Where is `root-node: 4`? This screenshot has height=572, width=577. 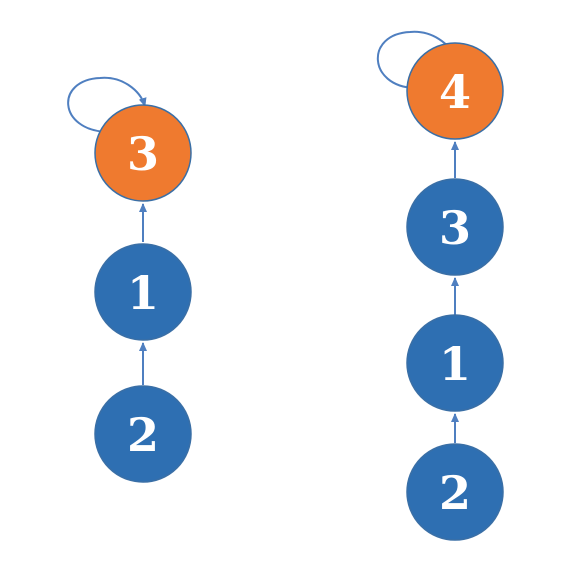
root-node: 4 is located at coordinates (455, 91).